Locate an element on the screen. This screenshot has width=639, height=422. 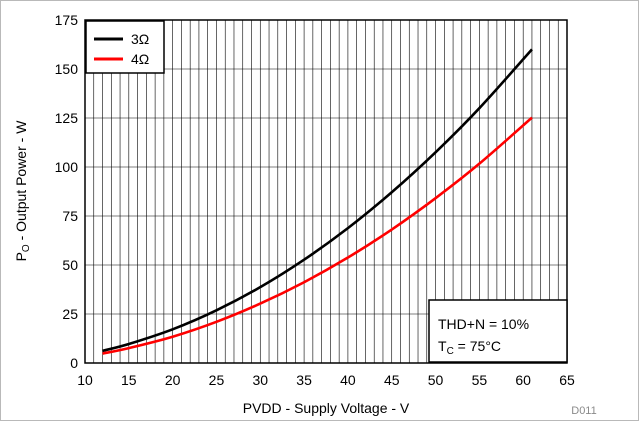
annotation-temp-suffix: = 75°C is located at coordinates (477, 346).